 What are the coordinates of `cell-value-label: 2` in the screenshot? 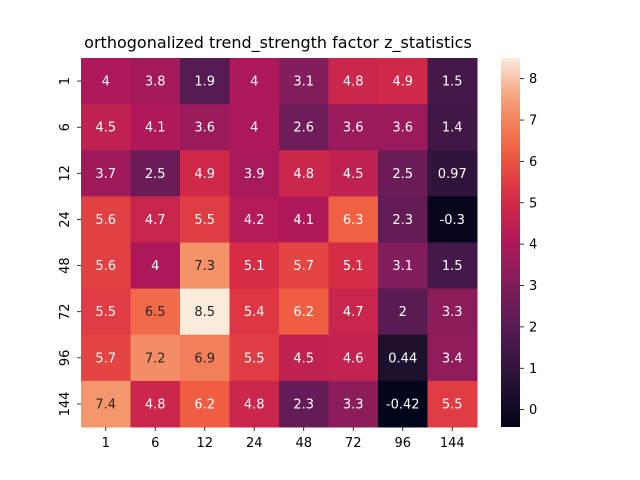 It's located at (403, 312).